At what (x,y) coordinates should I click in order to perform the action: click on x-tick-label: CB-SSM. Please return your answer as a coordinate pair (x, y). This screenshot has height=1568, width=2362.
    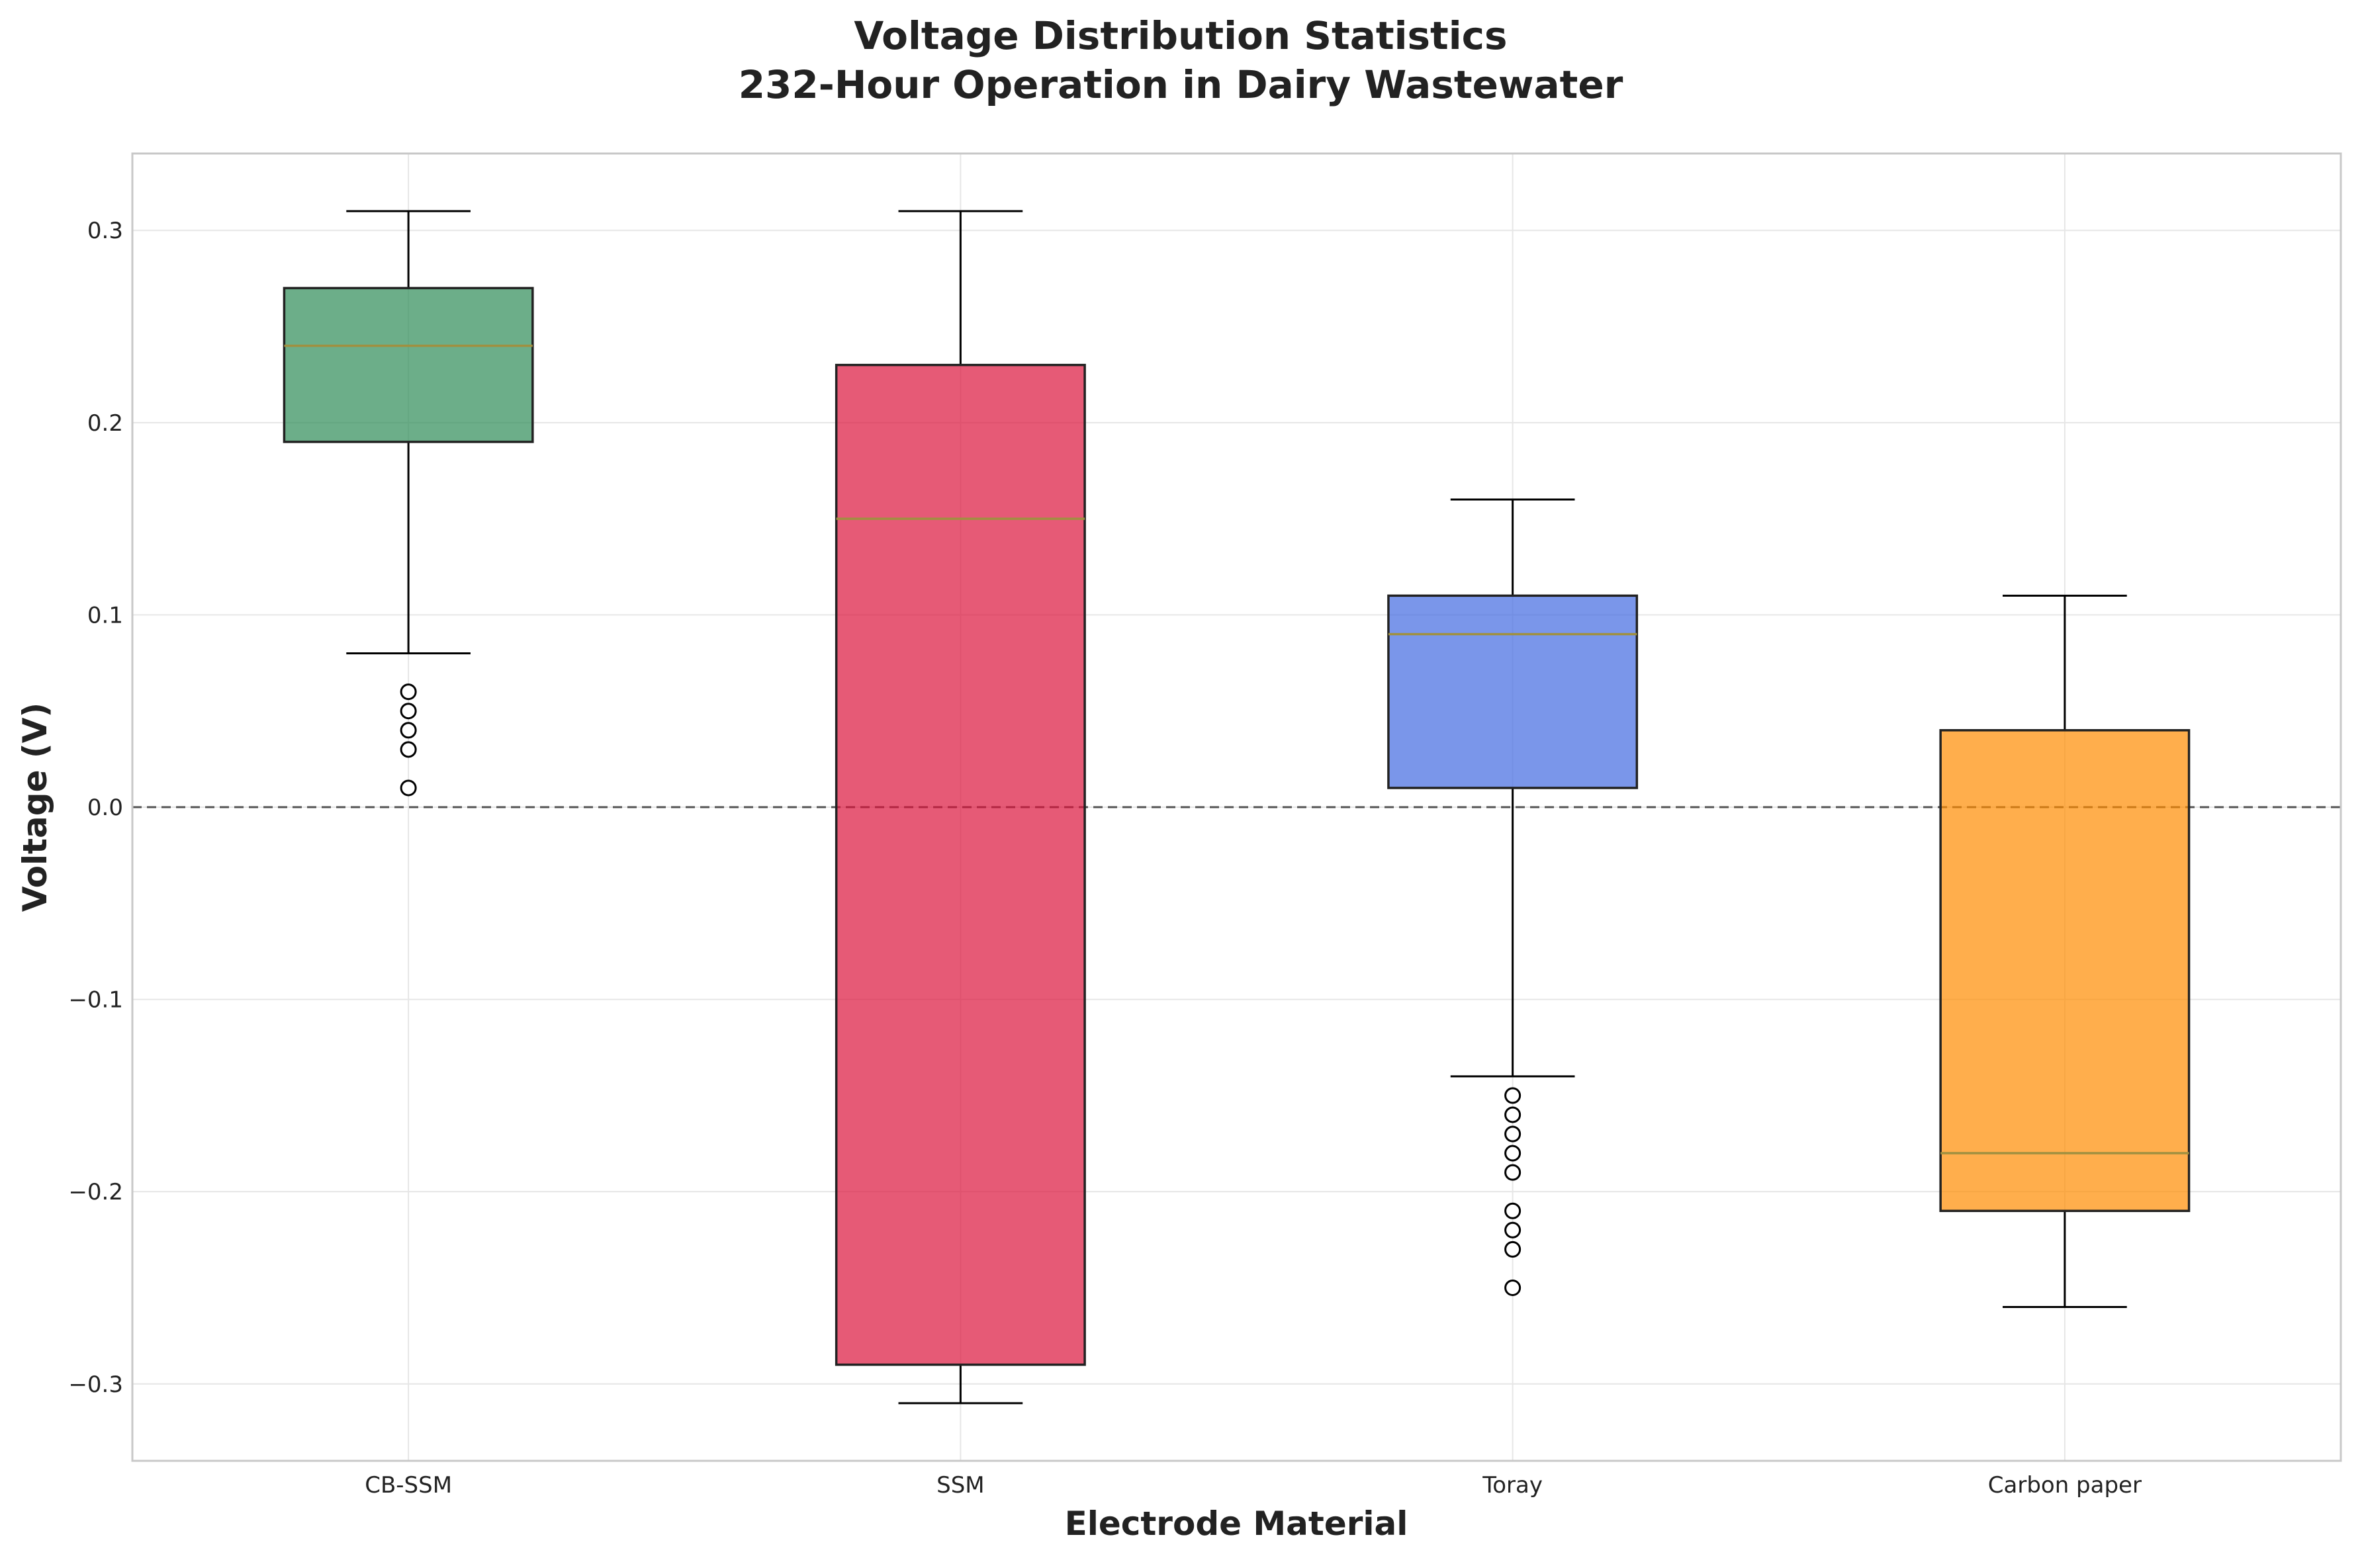
    Looking at the image, I should click on (408, 1485).